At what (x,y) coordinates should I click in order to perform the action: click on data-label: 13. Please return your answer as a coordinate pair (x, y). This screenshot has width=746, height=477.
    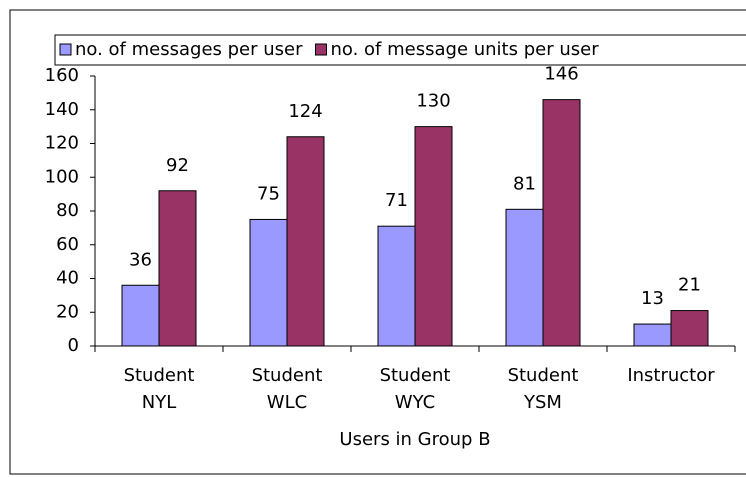
    Looking at the image, I should click on (652, 298).